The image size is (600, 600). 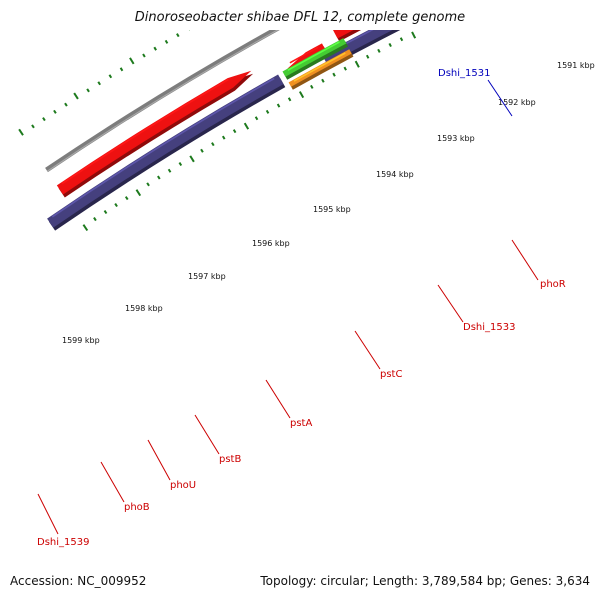 What do you see at coordinates (278, 399) in the screenshot?
I see `leader-line-psta` at bounding box center [278, 399].